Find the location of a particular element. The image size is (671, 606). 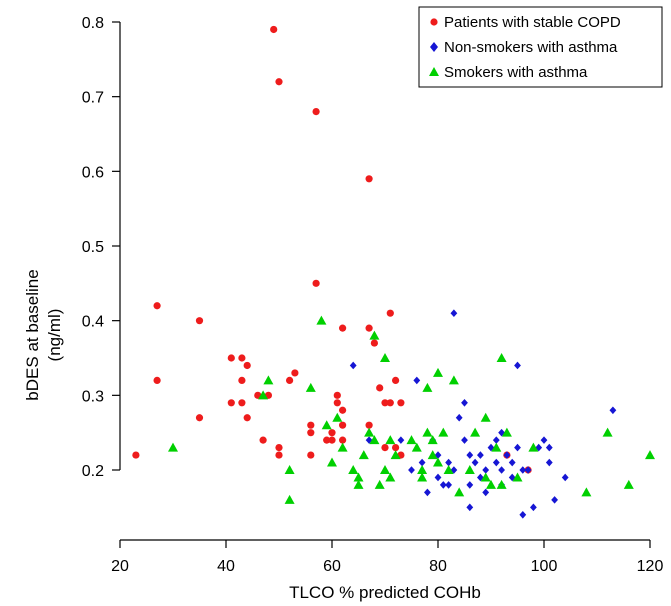

legend-item-copd: Patients with stable COPD is located at coordinates (525, 22).